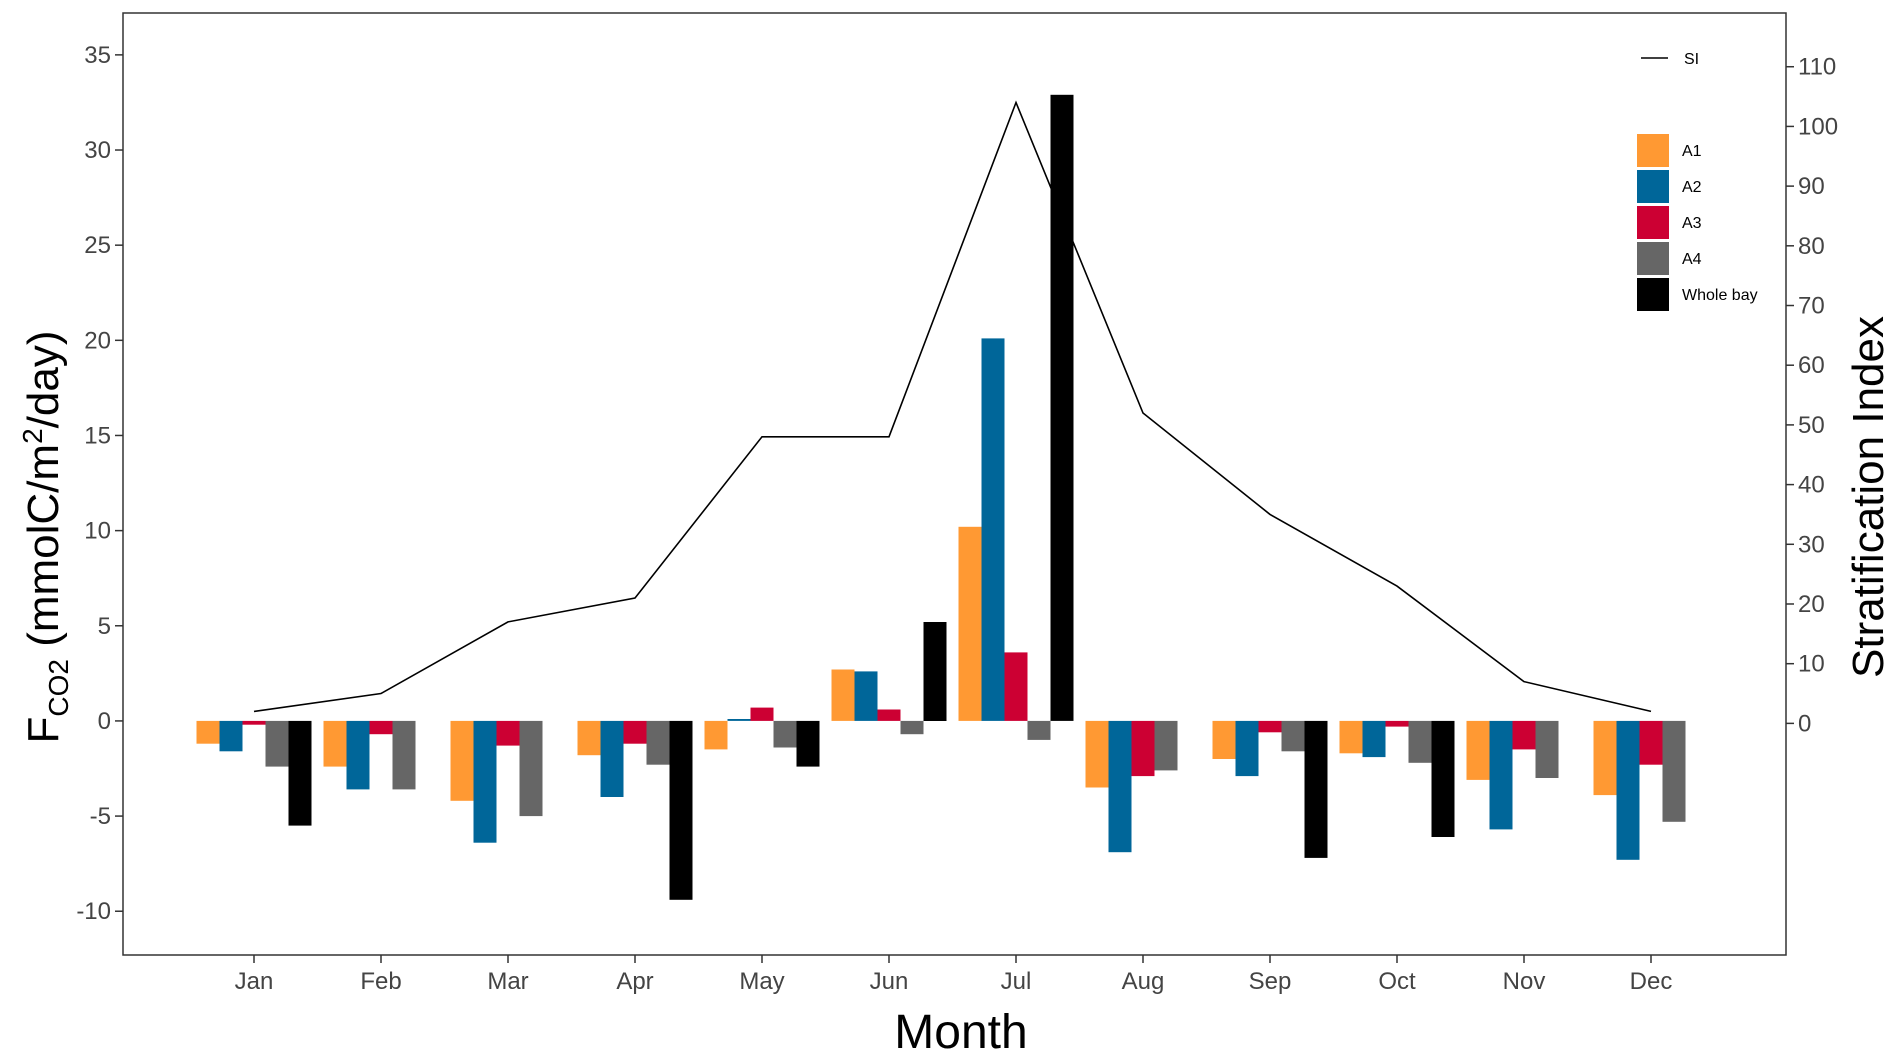 This screenshot has width=1899, height=1061. I want to click on bar-series-a4, so click(975, 771).